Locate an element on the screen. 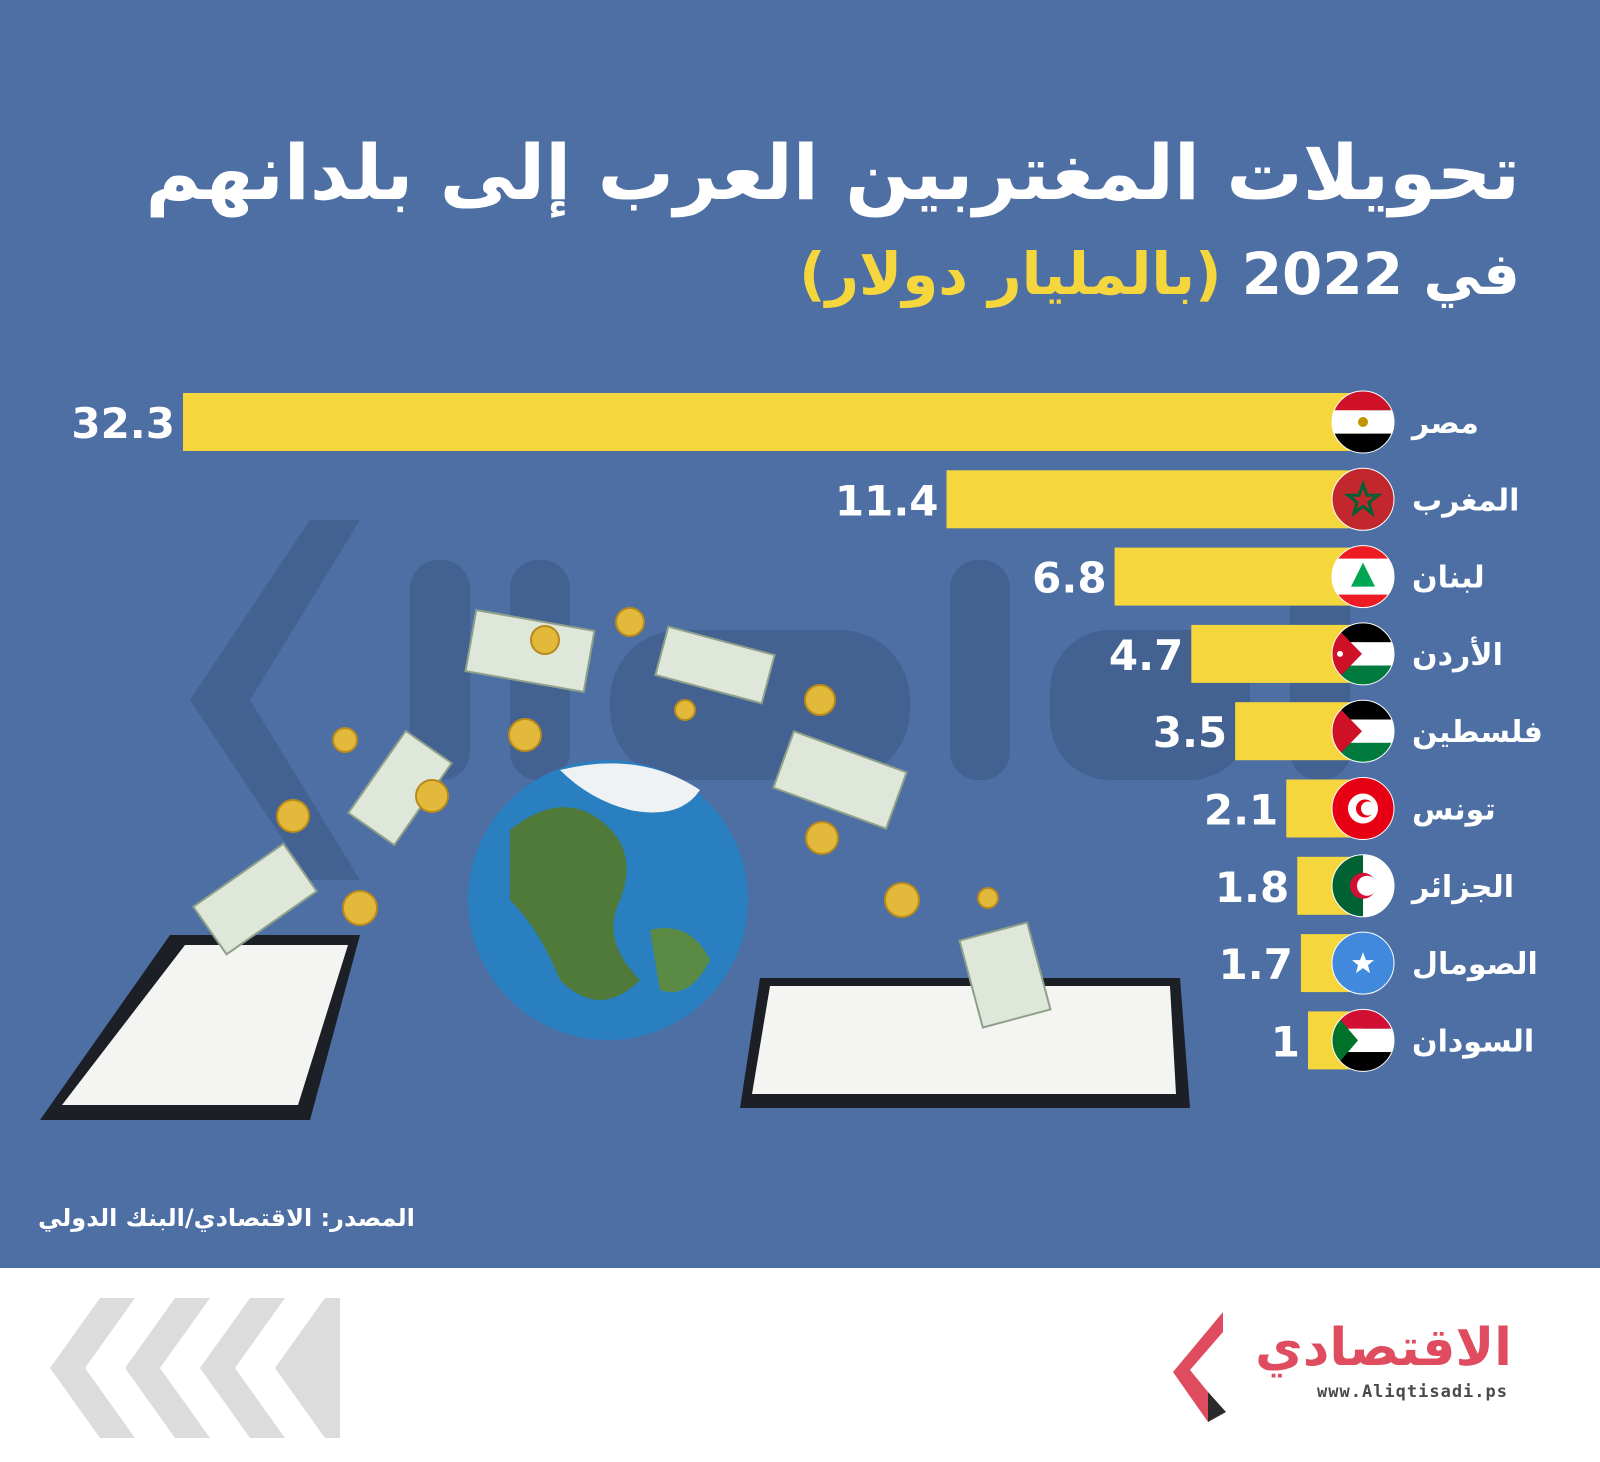 Image resolution: width=1600 pixels, height=1462 pixels. tunisia-flag-icon is located at coordinates (1363, 808).